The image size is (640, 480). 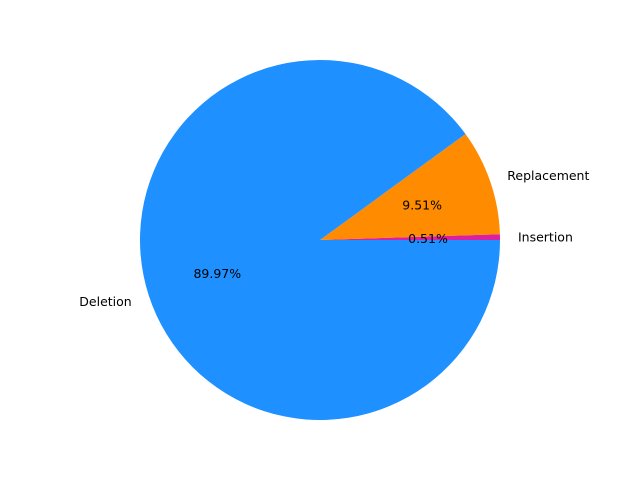 What do you see at coordinates (428, 238) in the screenshot?
I see `slice-percent-insertion: 0.51%` at bounding box center [428, 238].